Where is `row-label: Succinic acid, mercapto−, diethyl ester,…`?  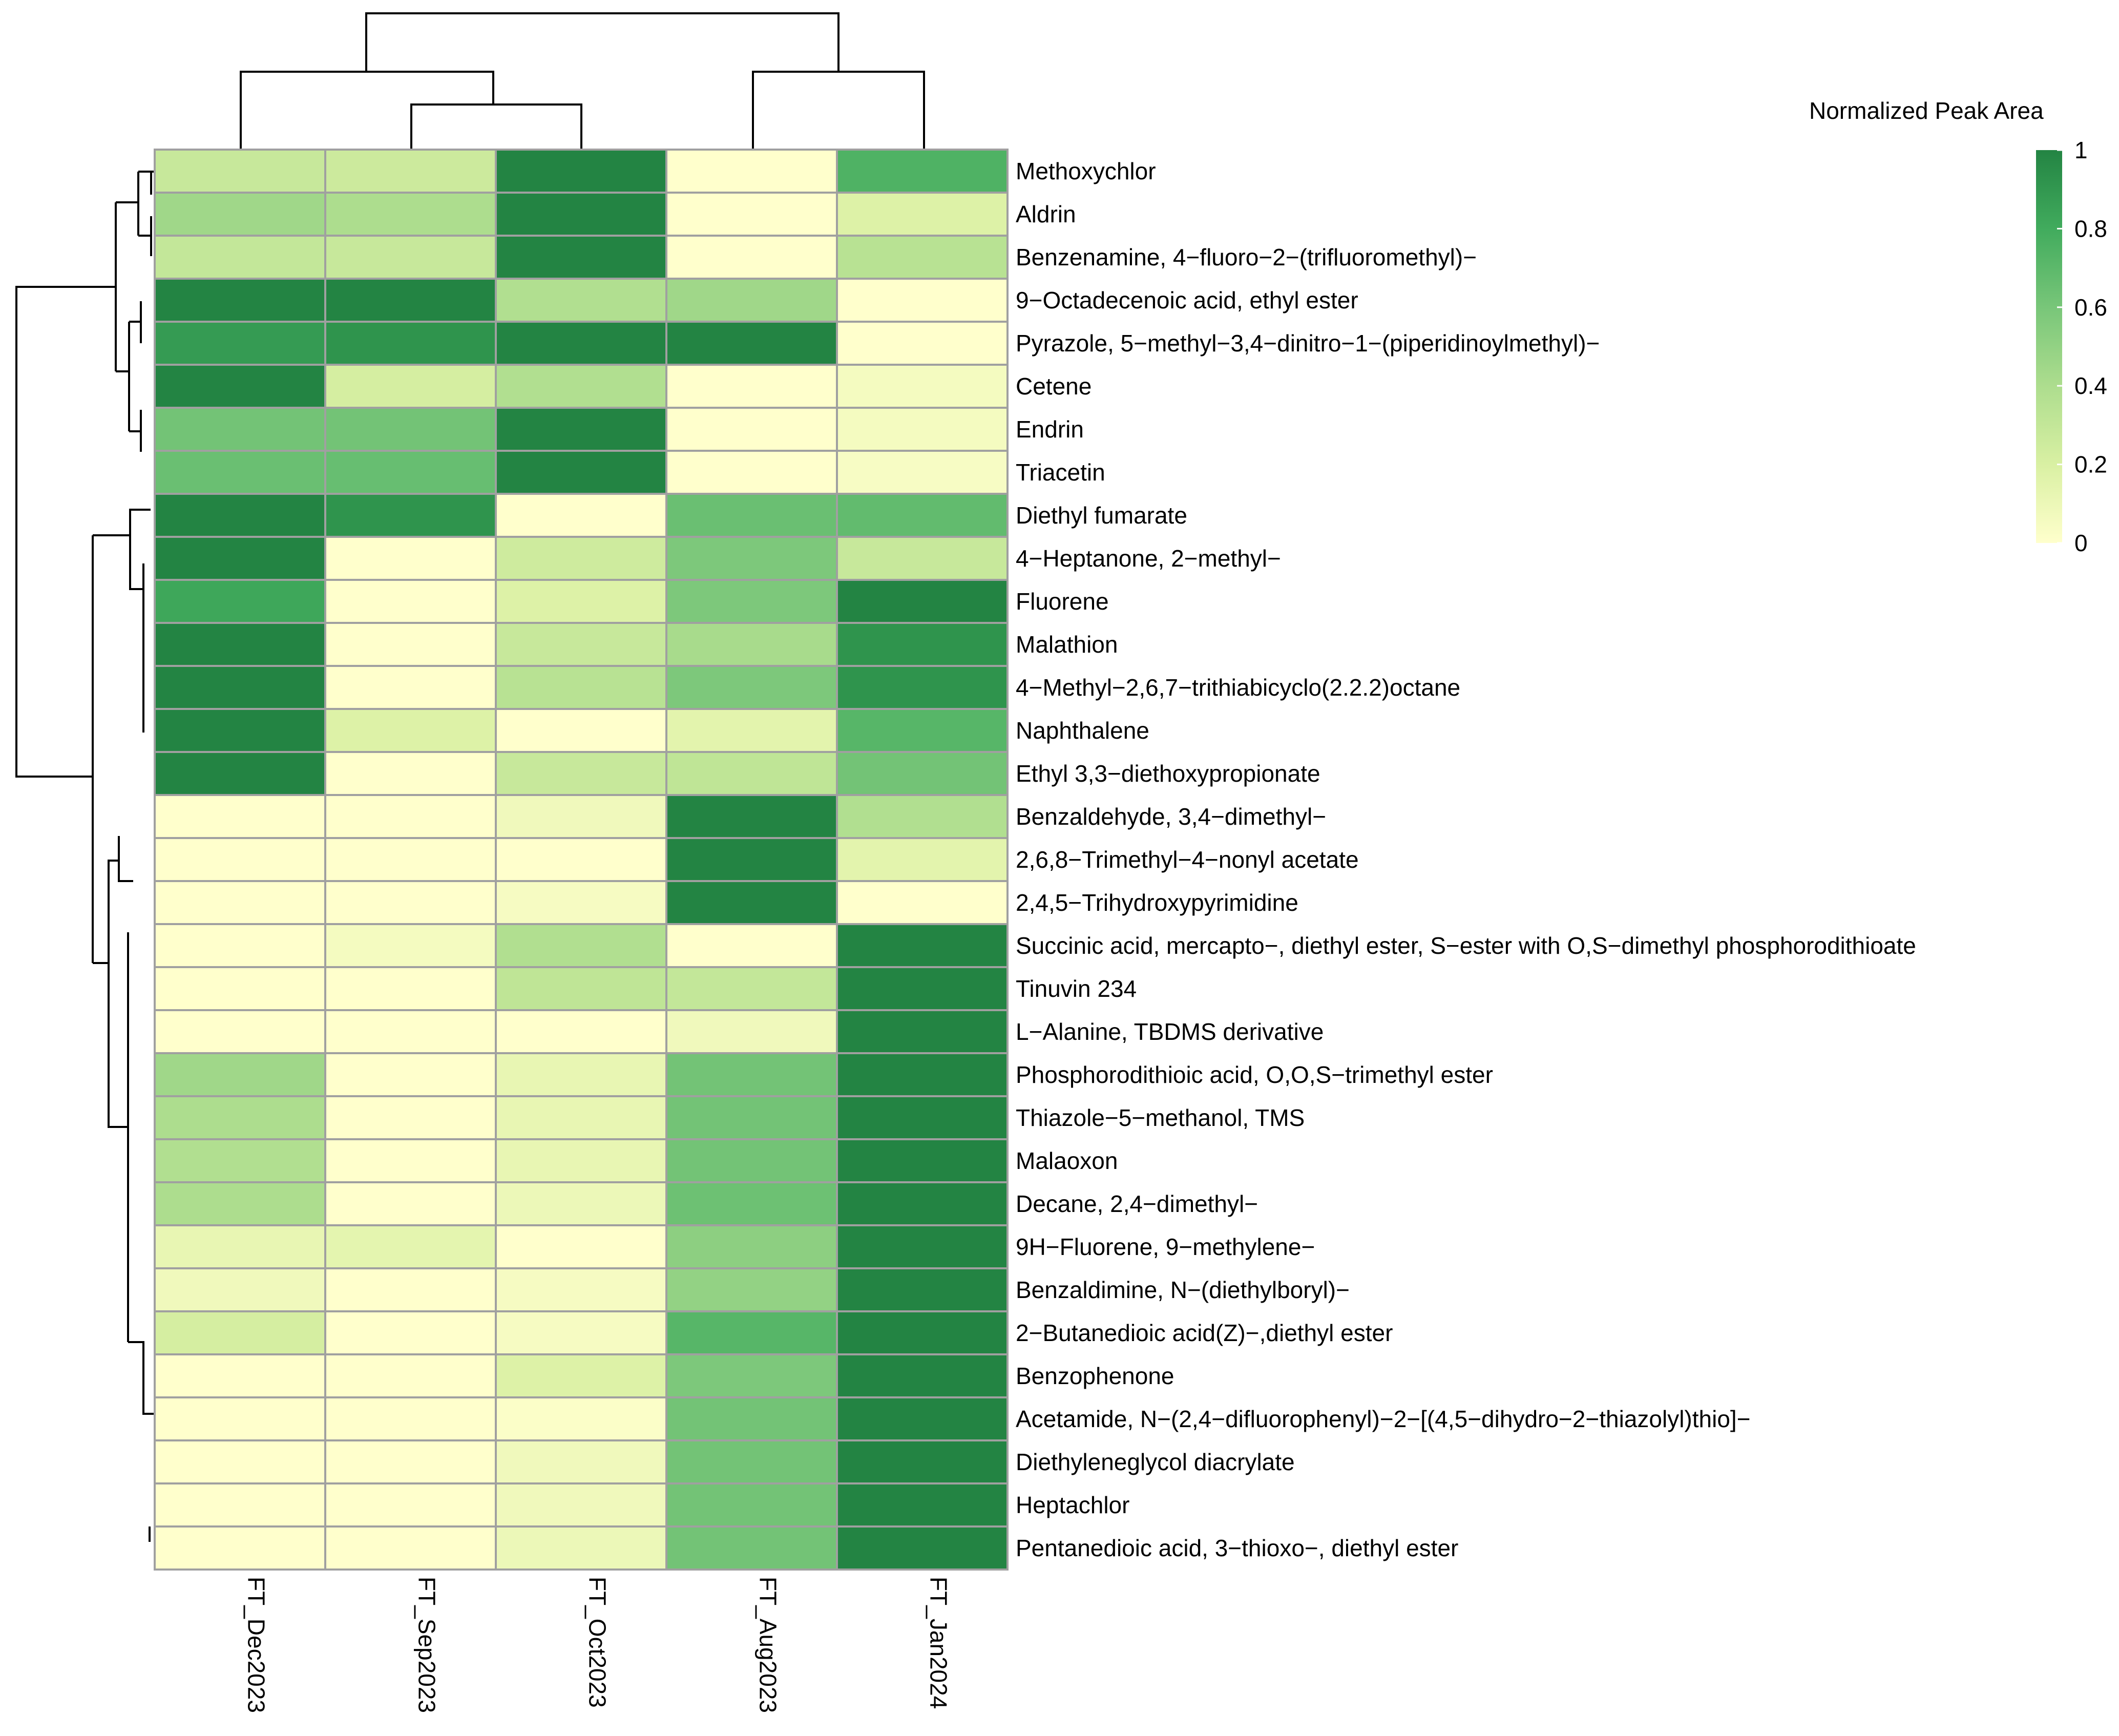
row-label: Succinic acid, mercapto−, diethyl ester,… is located at coordinates (1466, 945).